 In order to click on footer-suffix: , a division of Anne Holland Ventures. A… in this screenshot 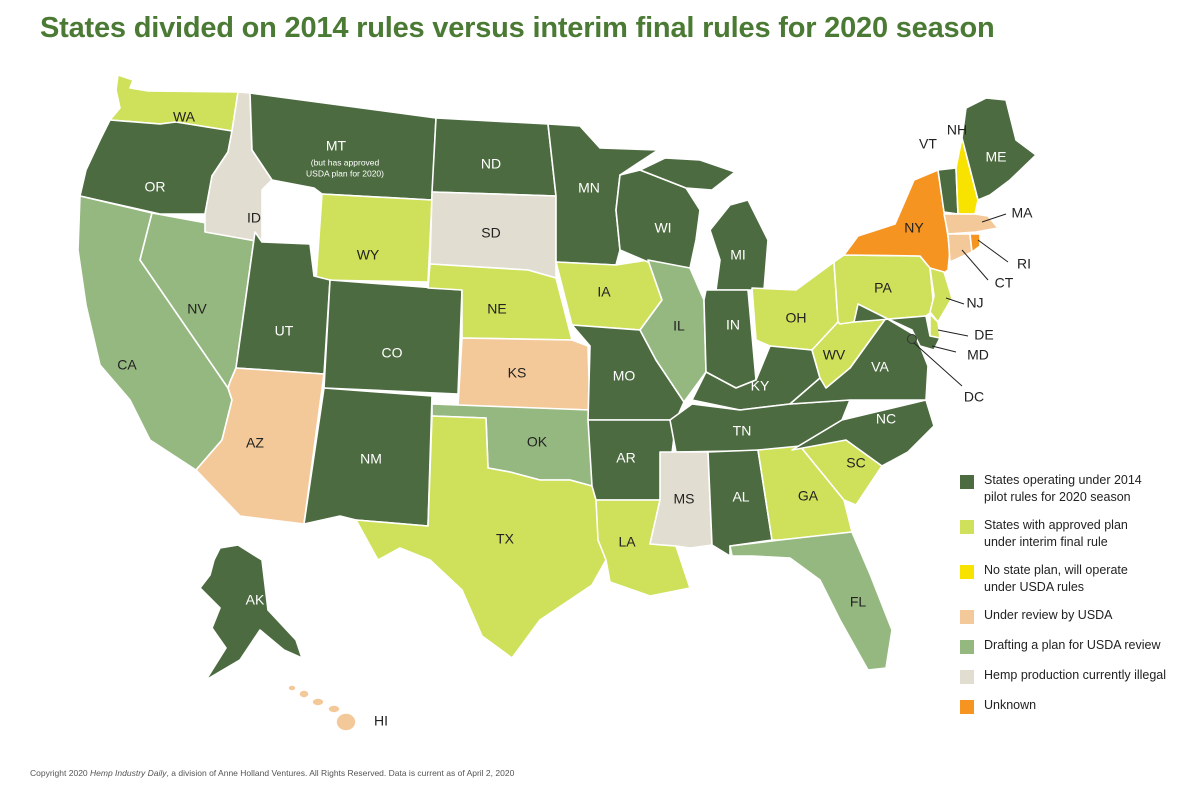, I will do `click(340, 773)`.